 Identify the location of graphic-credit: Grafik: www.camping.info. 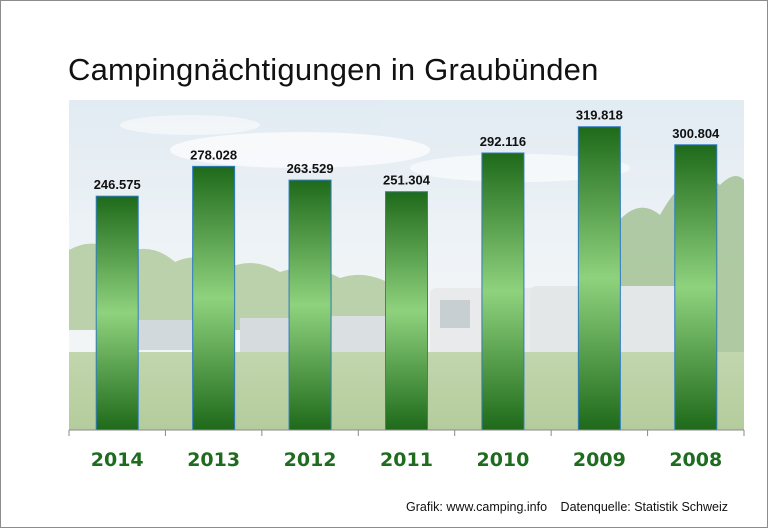
(477, 507).